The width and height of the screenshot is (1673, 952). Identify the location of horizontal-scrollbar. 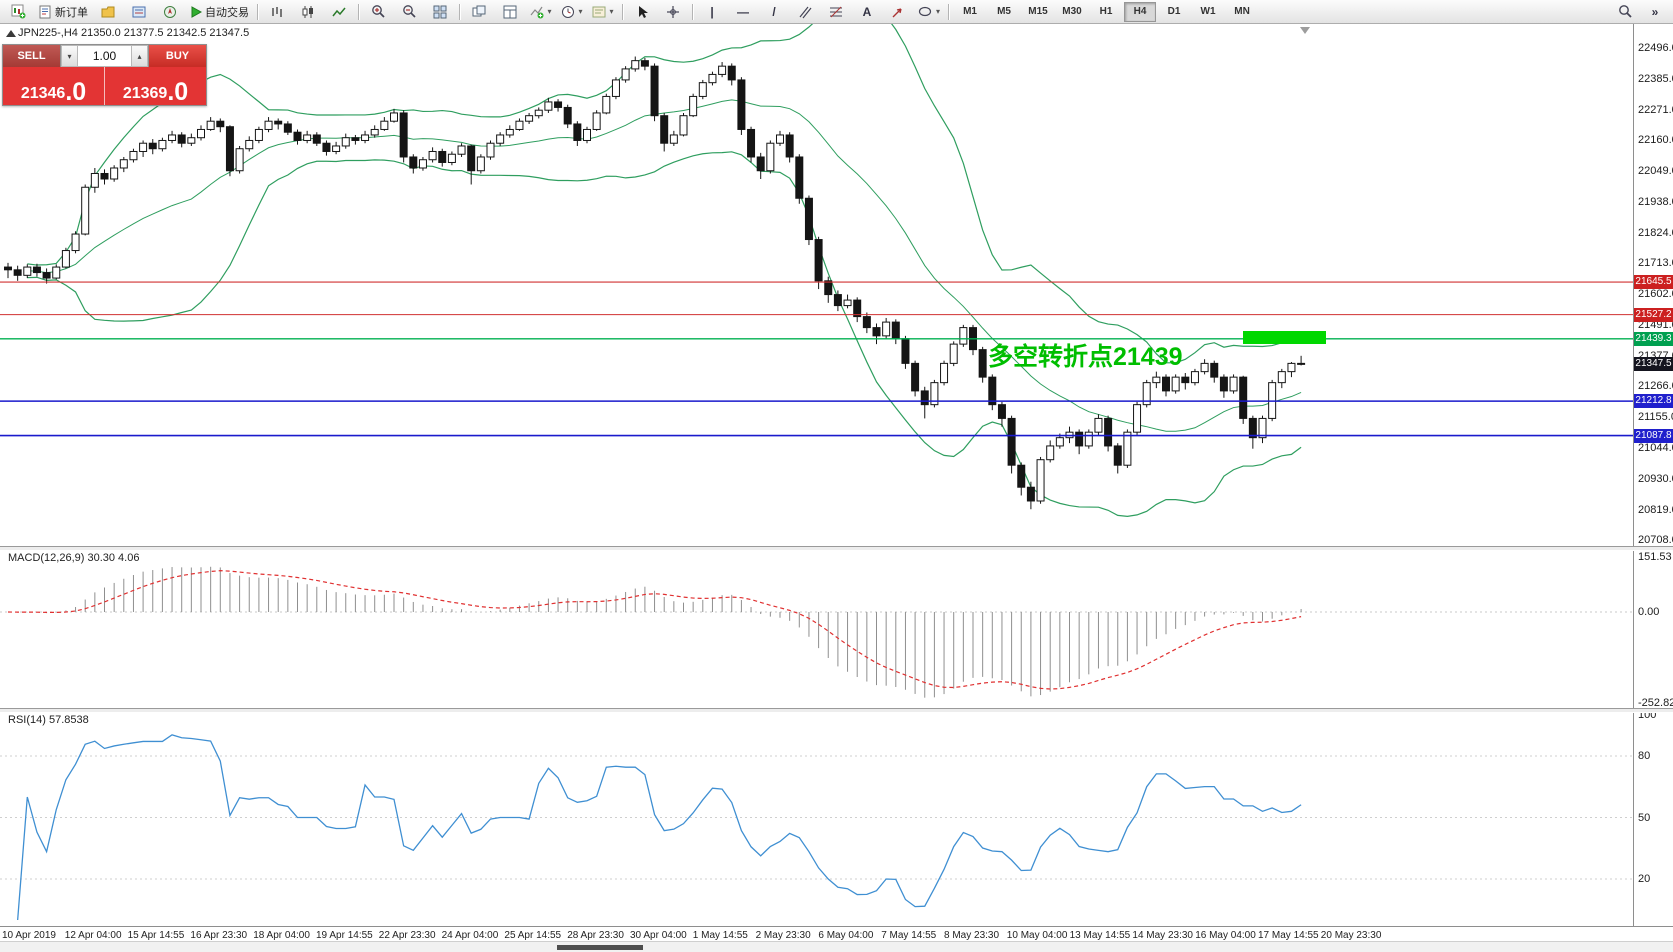
(836, 946).